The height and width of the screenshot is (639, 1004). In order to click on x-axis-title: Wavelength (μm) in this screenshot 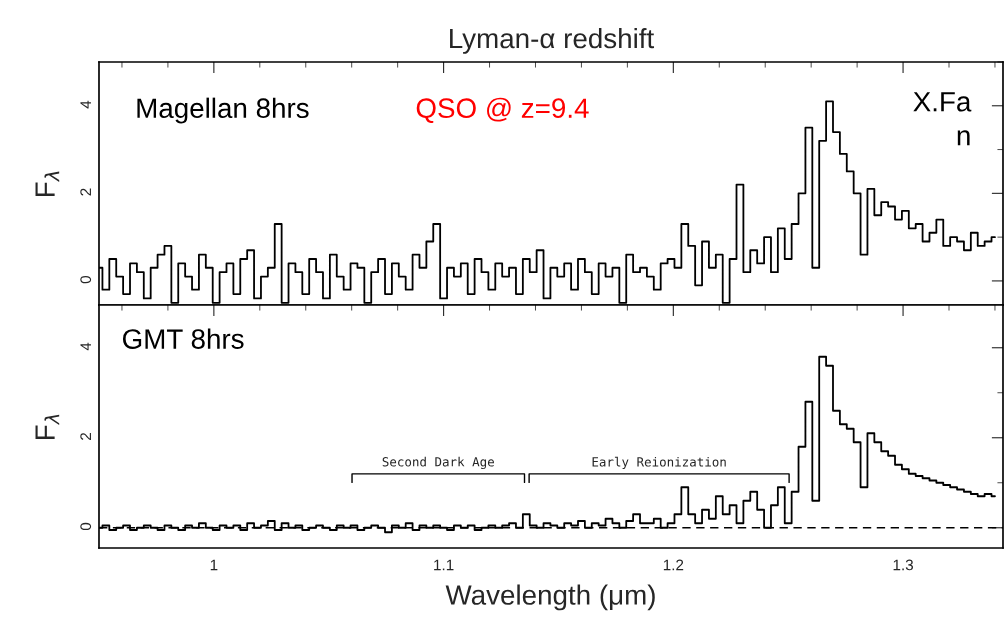, I will do `click(550, 597)`.